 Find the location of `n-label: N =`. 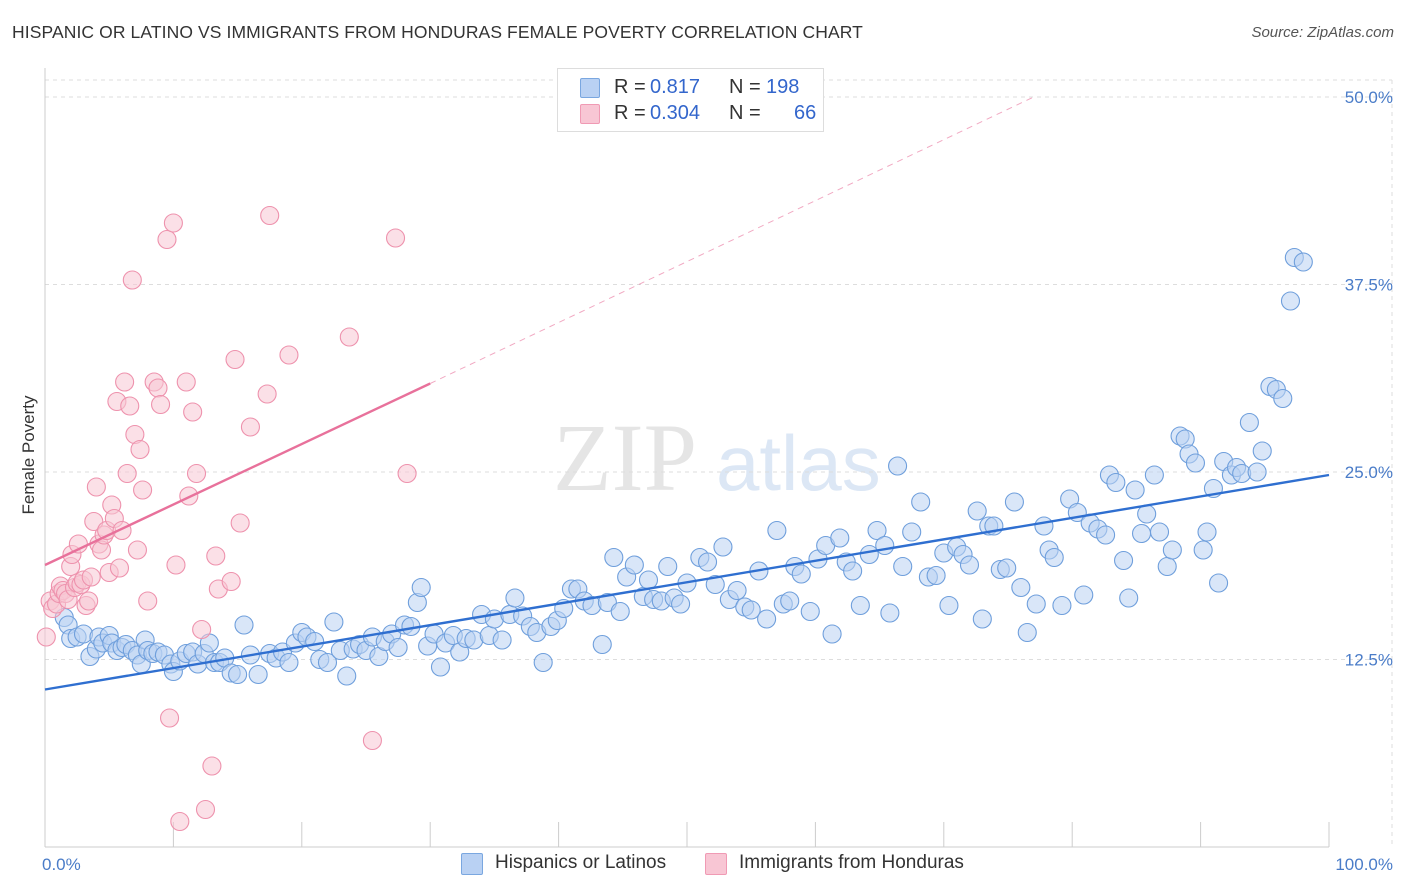

n-label: N = is located at coordinates (745, 87).